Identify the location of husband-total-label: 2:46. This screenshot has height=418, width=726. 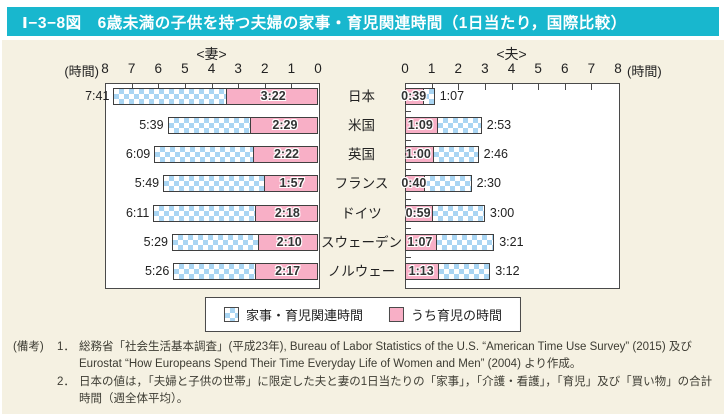
(495, 154).